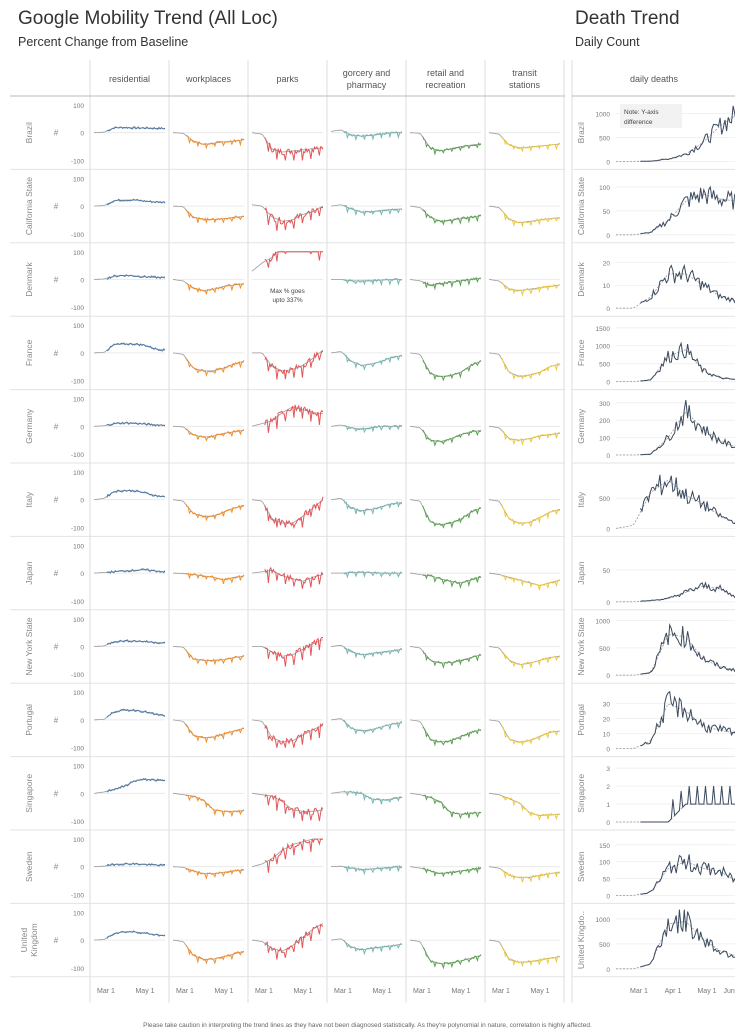  What do you see at coordinates (604, 404) in the screenshot?
I see `death-y-tick-label: 300` at bounding box center [604, 404].